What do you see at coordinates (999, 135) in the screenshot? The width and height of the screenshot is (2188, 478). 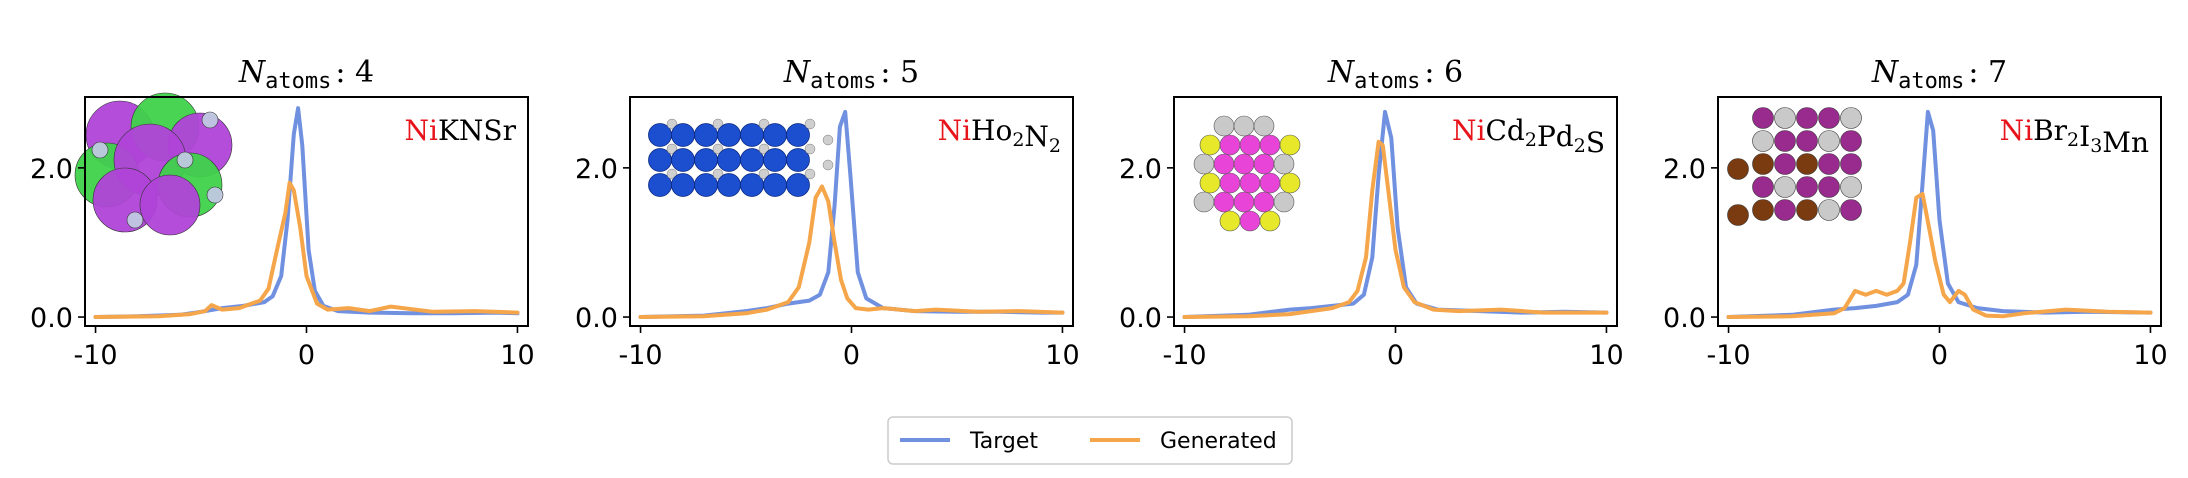 I see `formula-label: NiHo2N2` at bounding box center [999, 135].